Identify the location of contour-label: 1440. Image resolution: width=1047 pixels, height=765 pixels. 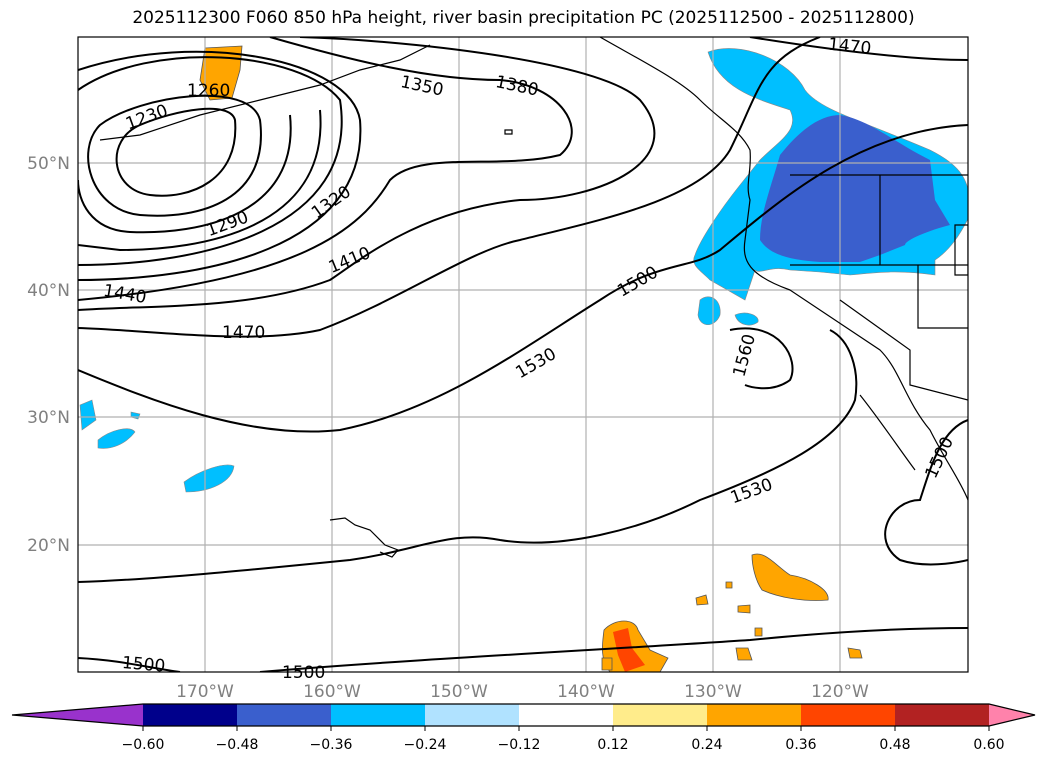
(125, 294).